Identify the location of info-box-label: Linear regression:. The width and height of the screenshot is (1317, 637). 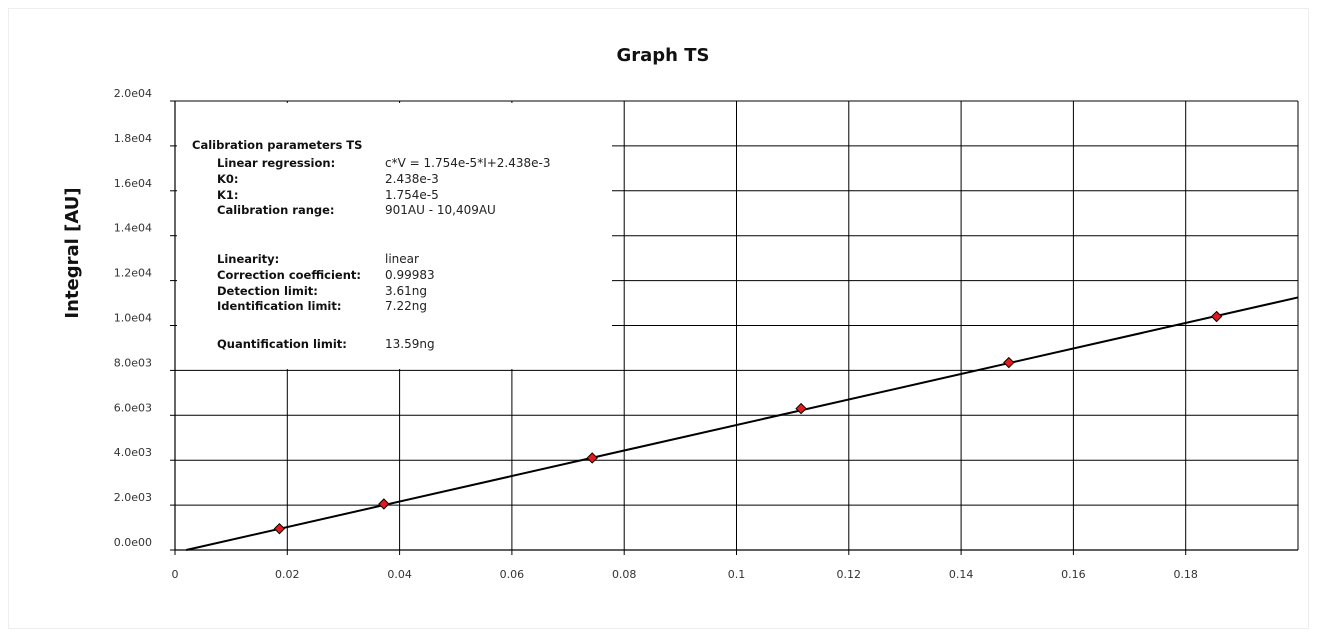
(276, 163).